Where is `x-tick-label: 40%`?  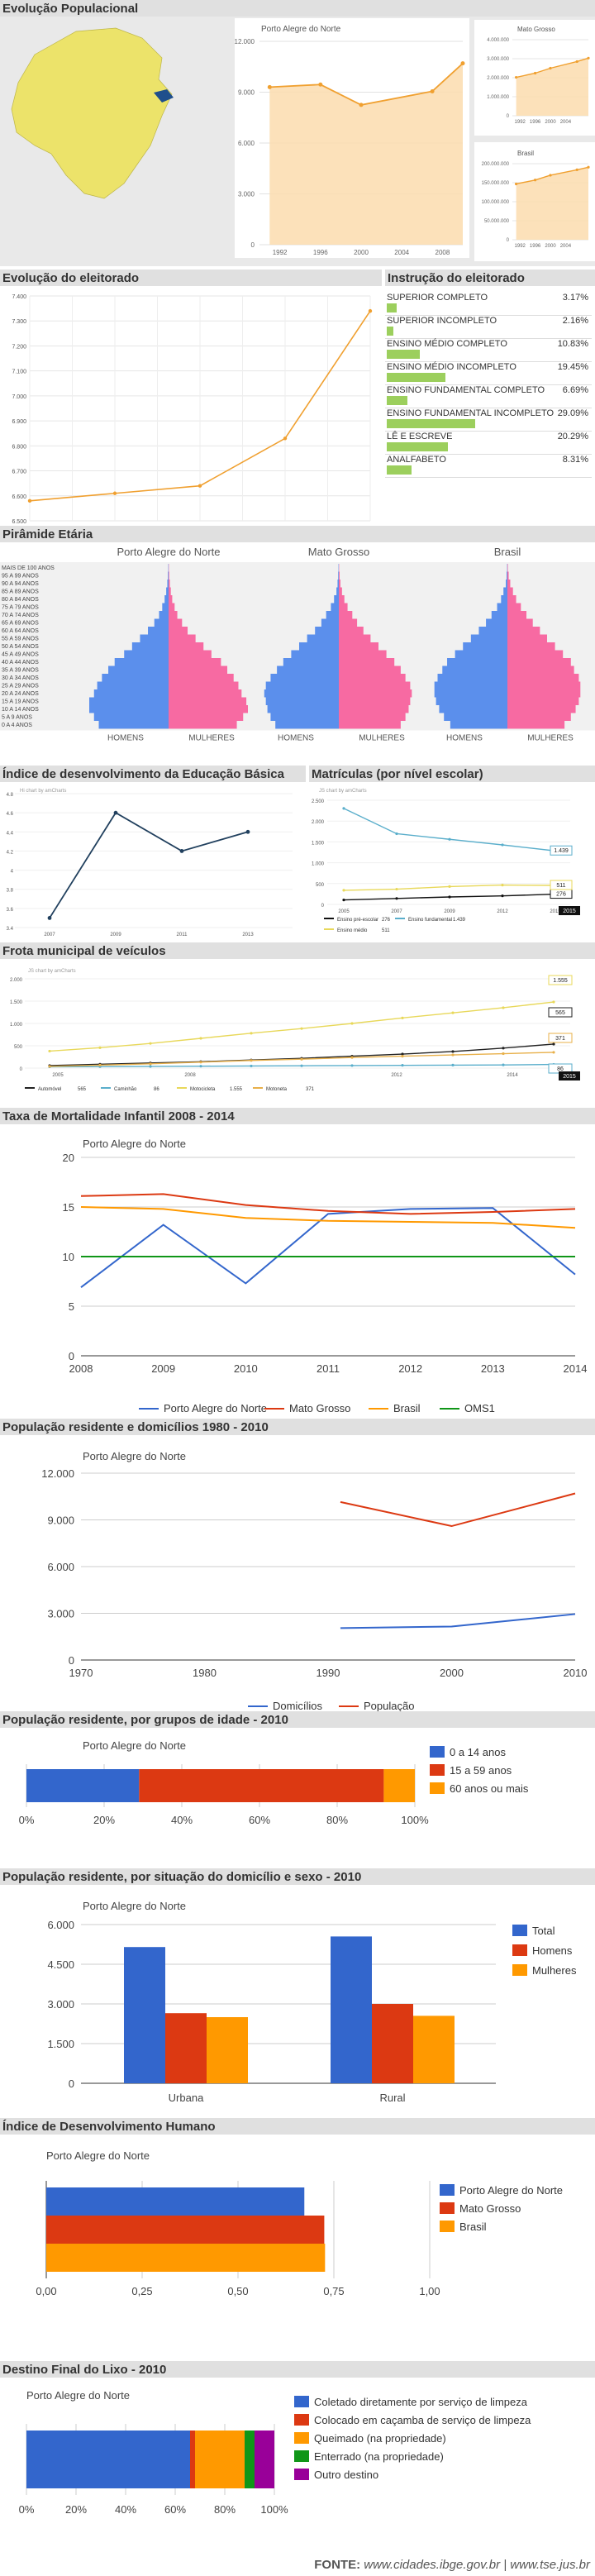 x-tick-label: 40% is located at coordinates (182, 1820).